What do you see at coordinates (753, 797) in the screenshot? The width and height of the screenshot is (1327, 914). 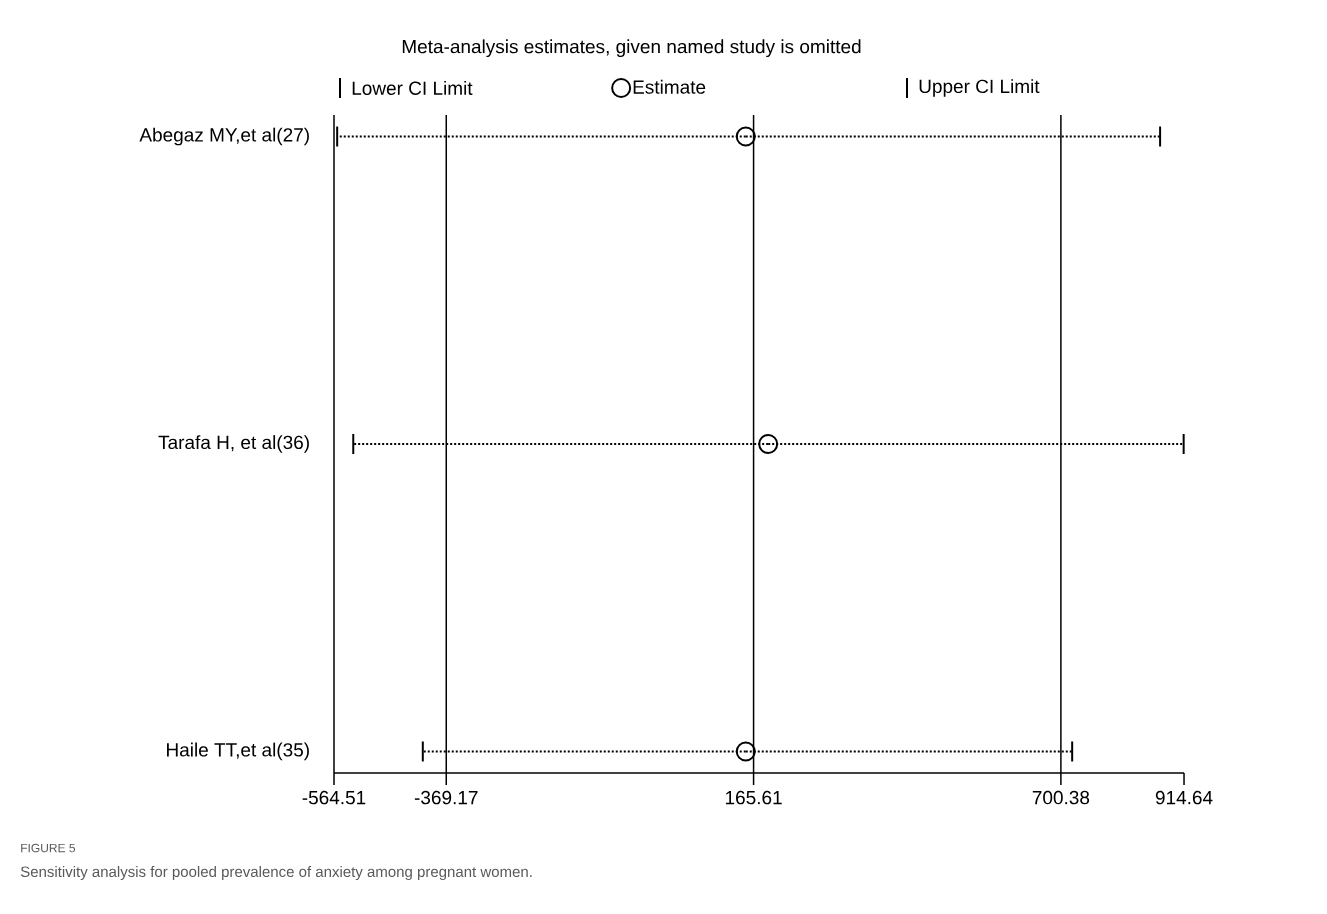 I see `x-tick-label: 165.61` at bounding box center [753, 797].